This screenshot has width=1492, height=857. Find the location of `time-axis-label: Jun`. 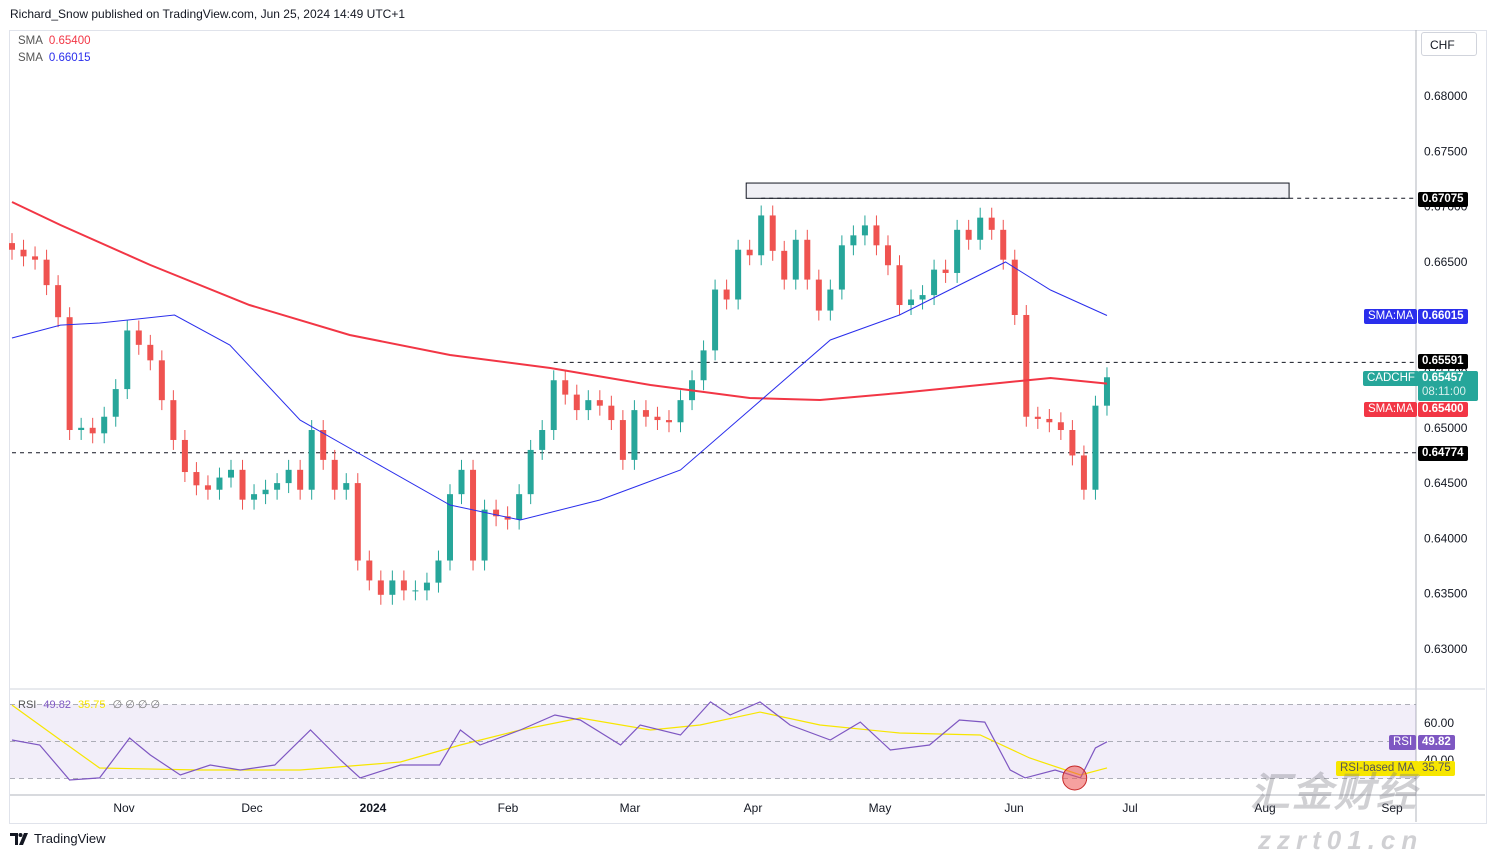

time-axis-label: Jun is located at coordinates (1014, 808).